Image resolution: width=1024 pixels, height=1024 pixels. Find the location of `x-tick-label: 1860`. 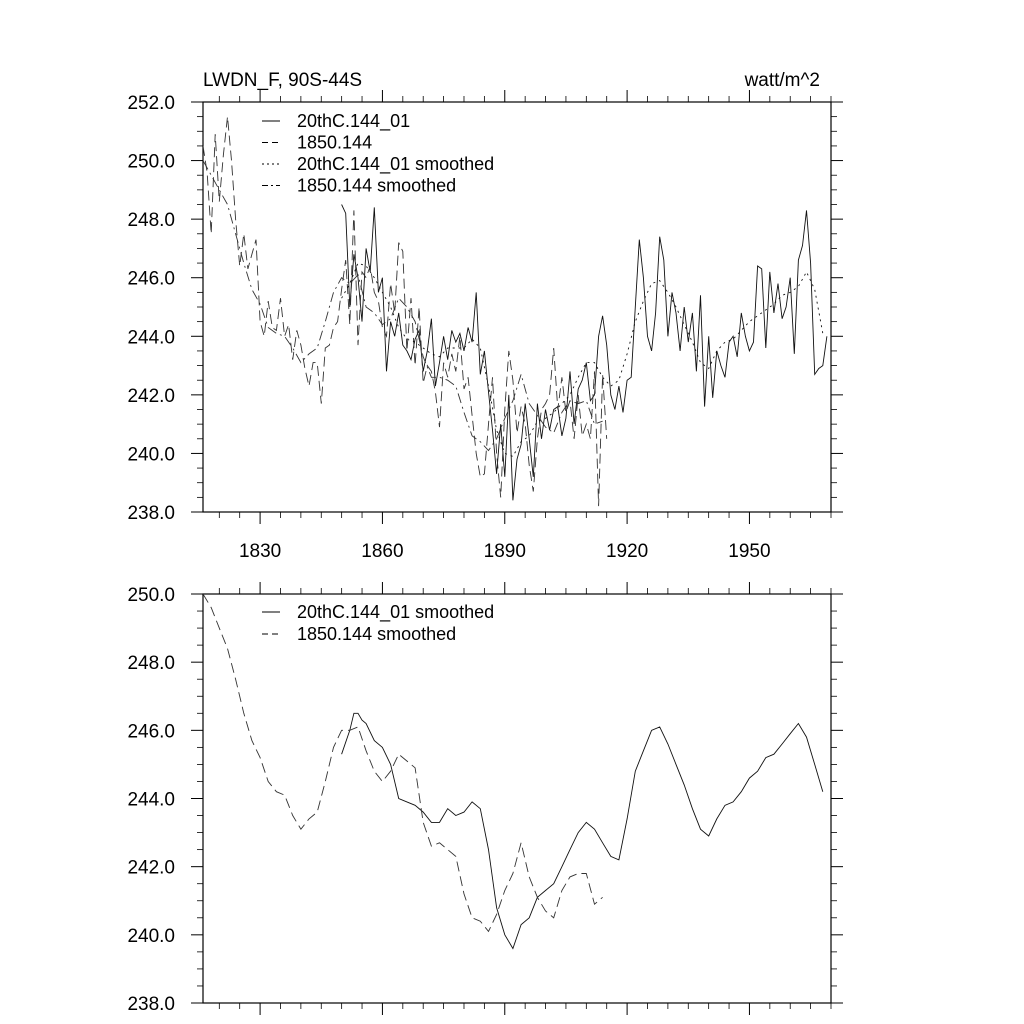

x-tick-label: 1860 is located at coordinates (382, 551).